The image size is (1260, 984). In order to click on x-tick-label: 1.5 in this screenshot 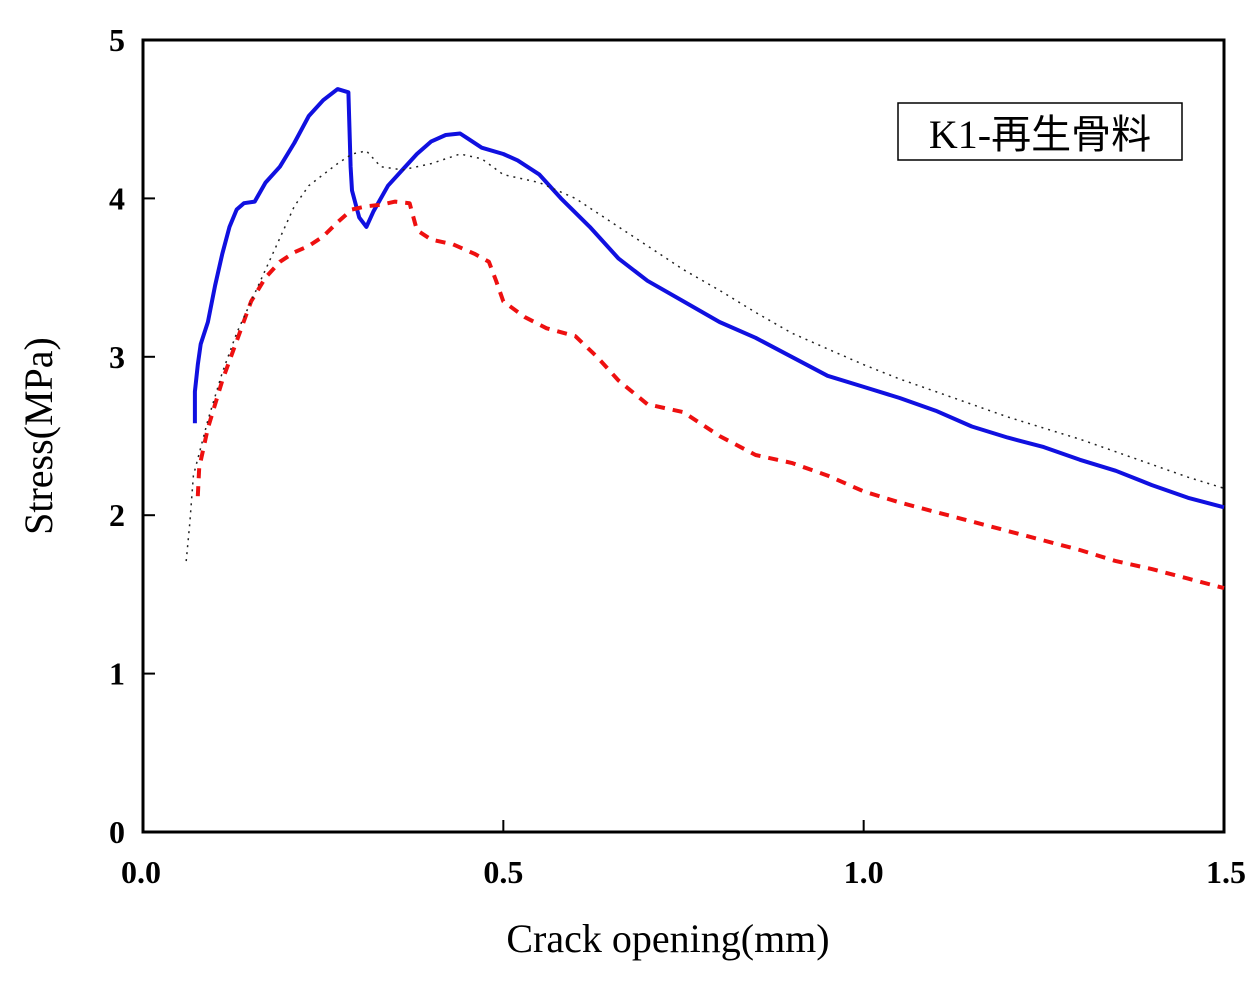, I will do `click(1226, 872)`.